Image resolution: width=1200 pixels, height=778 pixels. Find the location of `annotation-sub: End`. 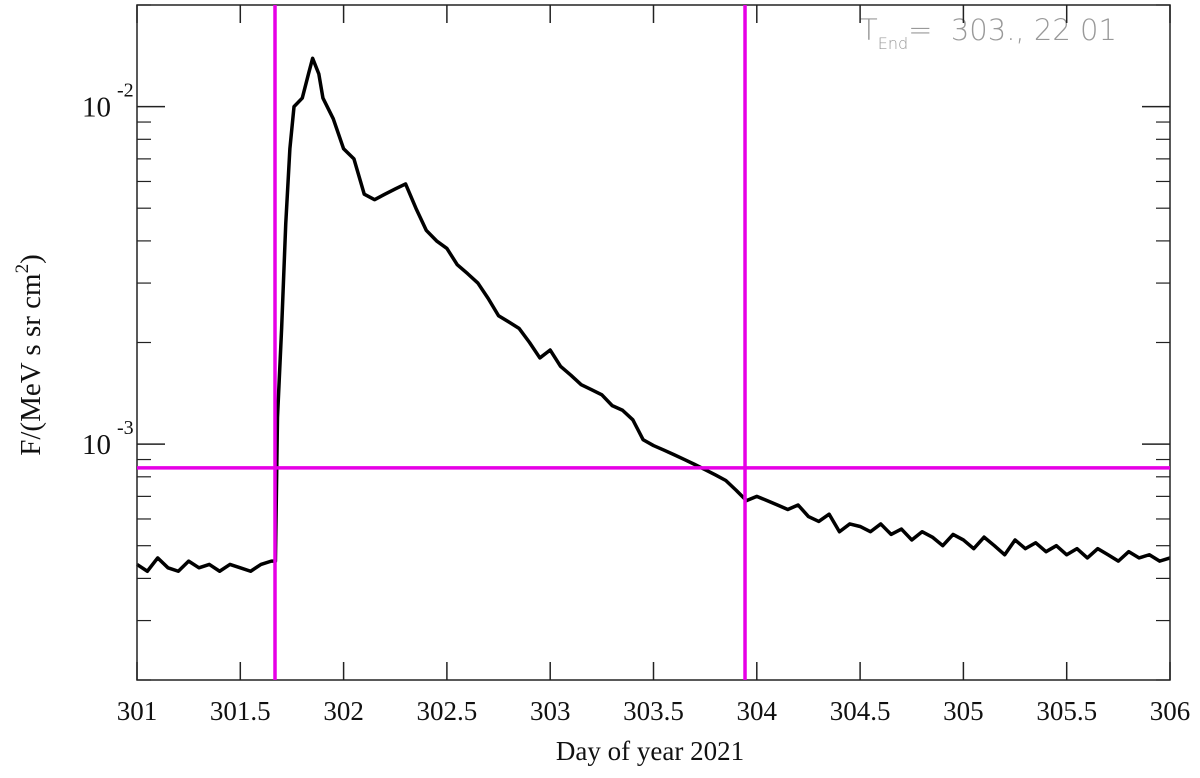

annotation-sub: End is located at coordinates (893, 43).